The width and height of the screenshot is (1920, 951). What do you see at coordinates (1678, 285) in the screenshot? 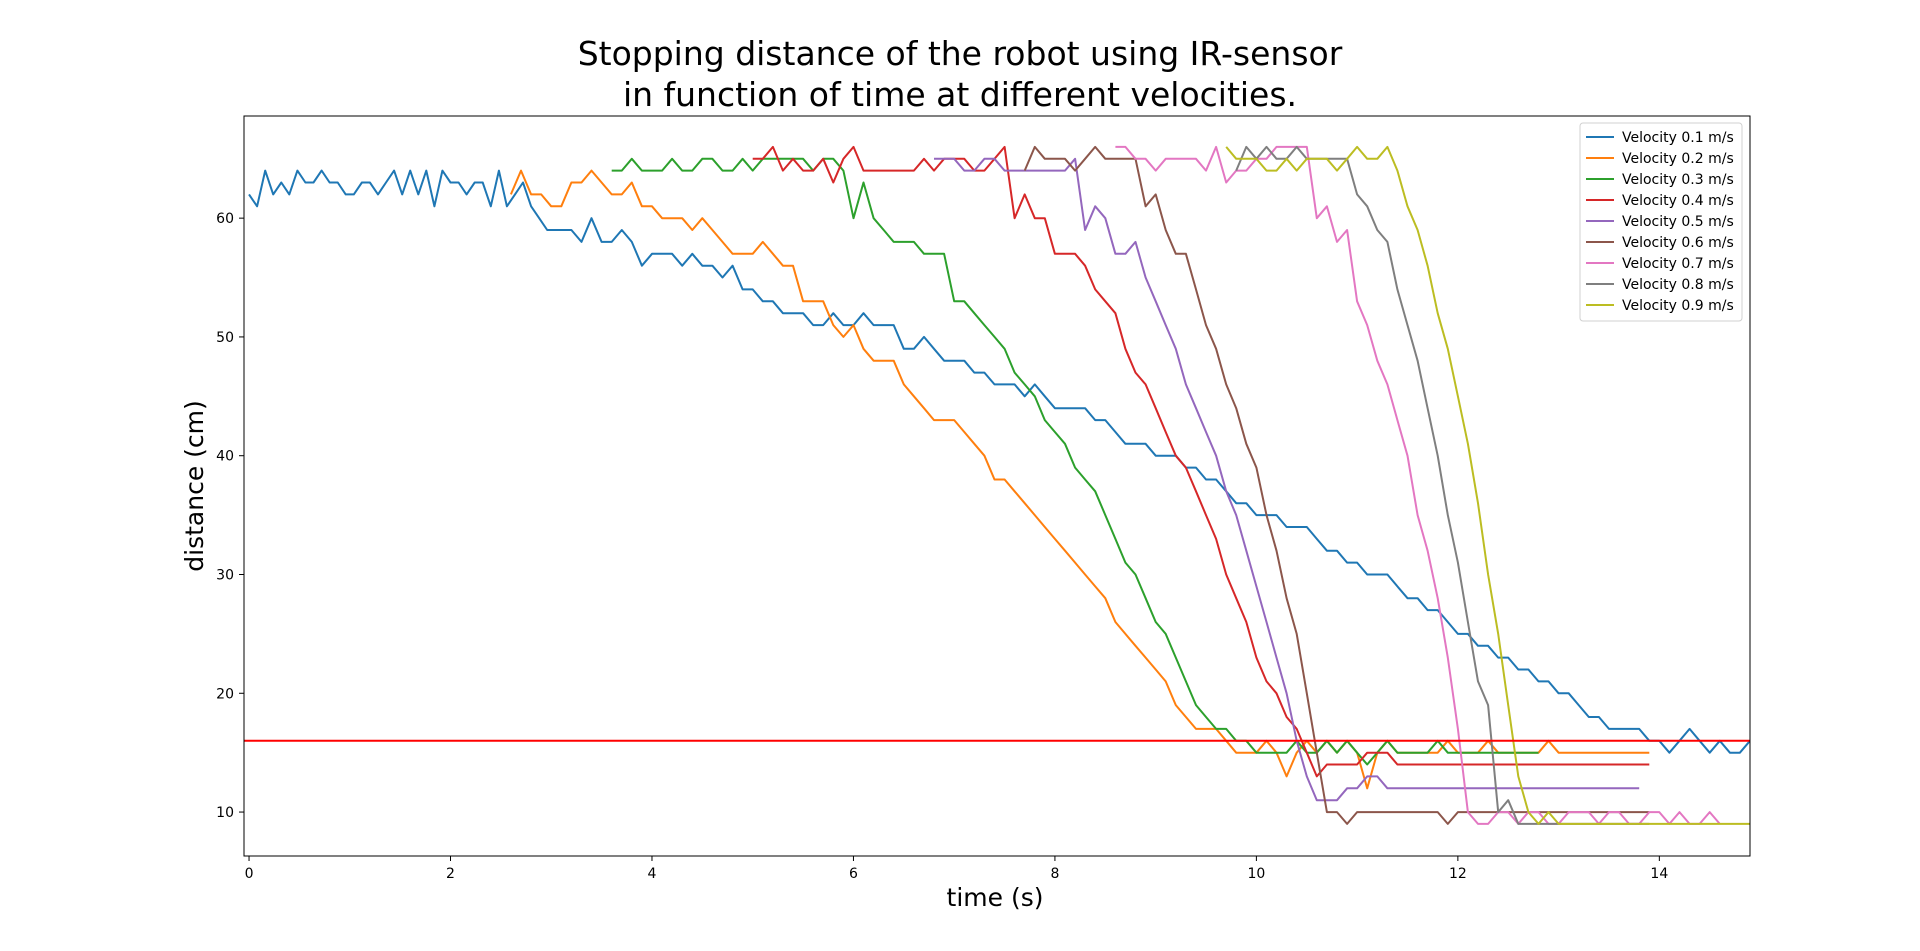
I see `legend-label: Velocity 0.8 m/s` at bounding box center [1678, 285].